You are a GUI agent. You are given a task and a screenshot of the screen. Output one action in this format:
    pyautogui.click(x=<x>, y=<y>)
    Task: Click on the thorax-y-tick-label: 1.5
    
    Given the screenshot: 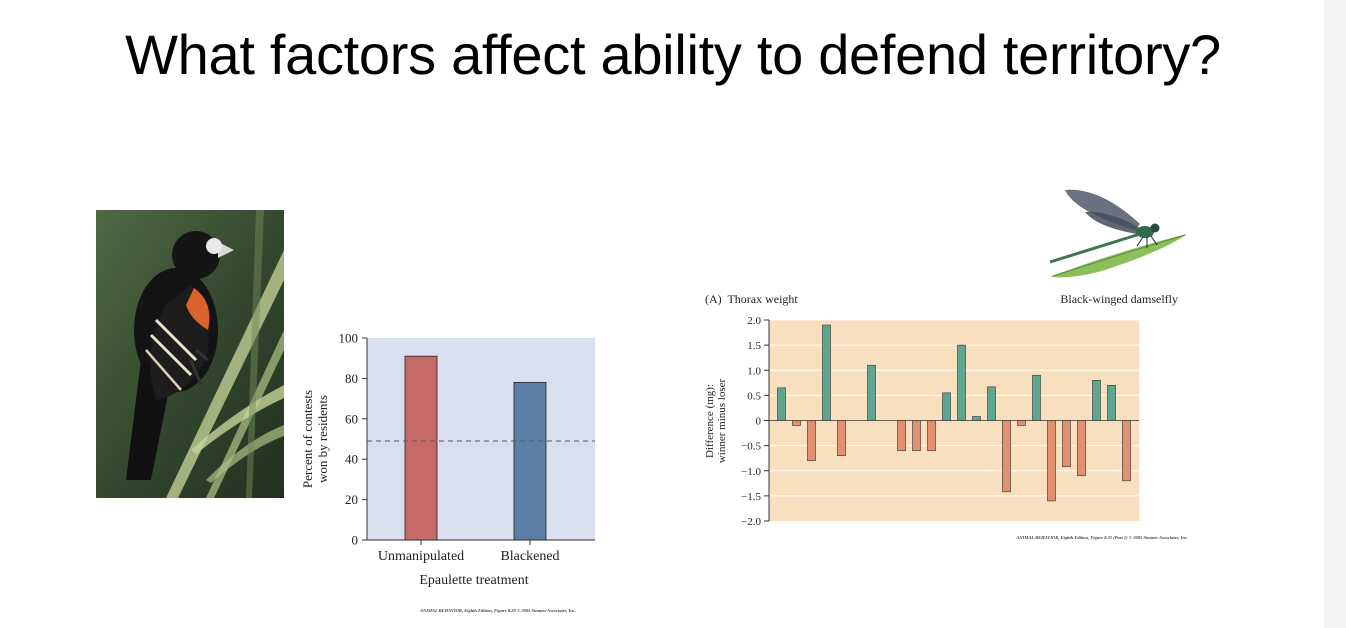 What is the action you would take?
    pyautogui.click(x=754, y=346)
    